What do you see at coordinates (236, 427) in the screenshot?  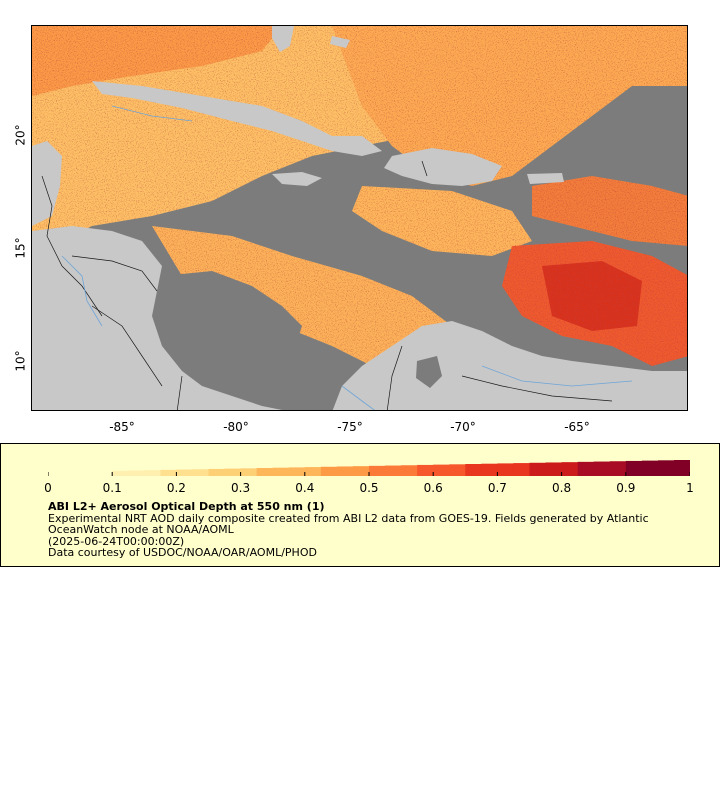 I see `lon-label-neg80: -80°` at bounding box center [236, 427].